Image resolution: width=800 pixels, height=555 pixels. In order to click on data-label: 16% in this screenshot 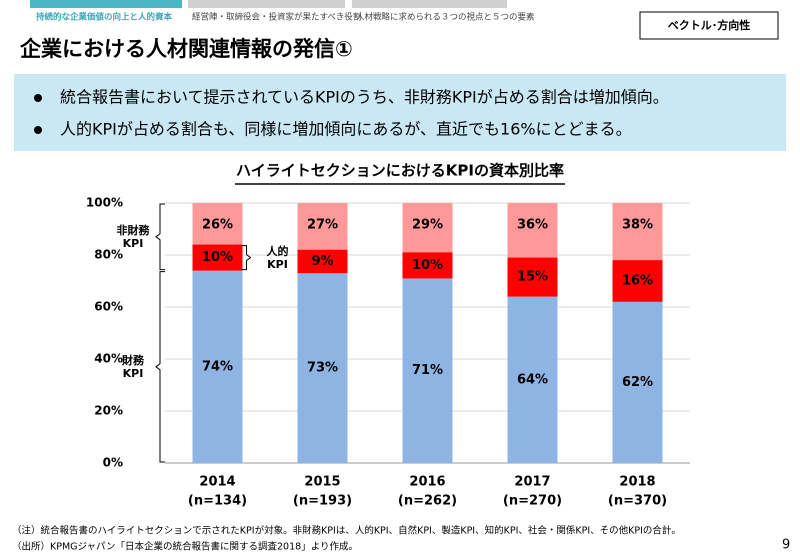, I will do `click(637, 281)`.